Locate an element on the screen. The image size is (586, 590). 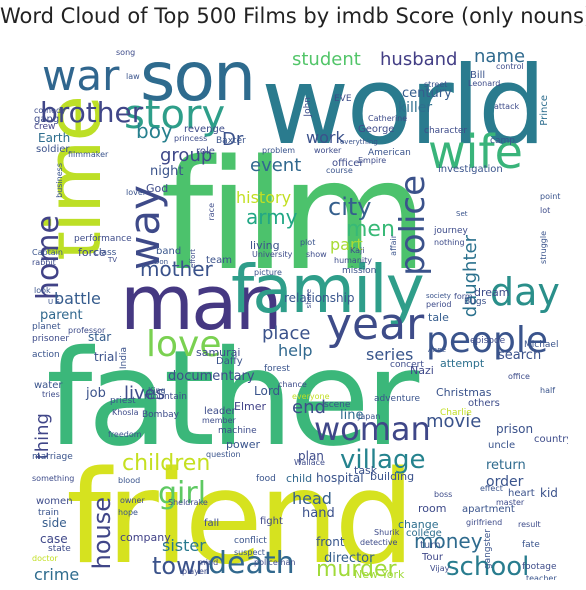
word-effect: effect is located at coordinates (491, 488).